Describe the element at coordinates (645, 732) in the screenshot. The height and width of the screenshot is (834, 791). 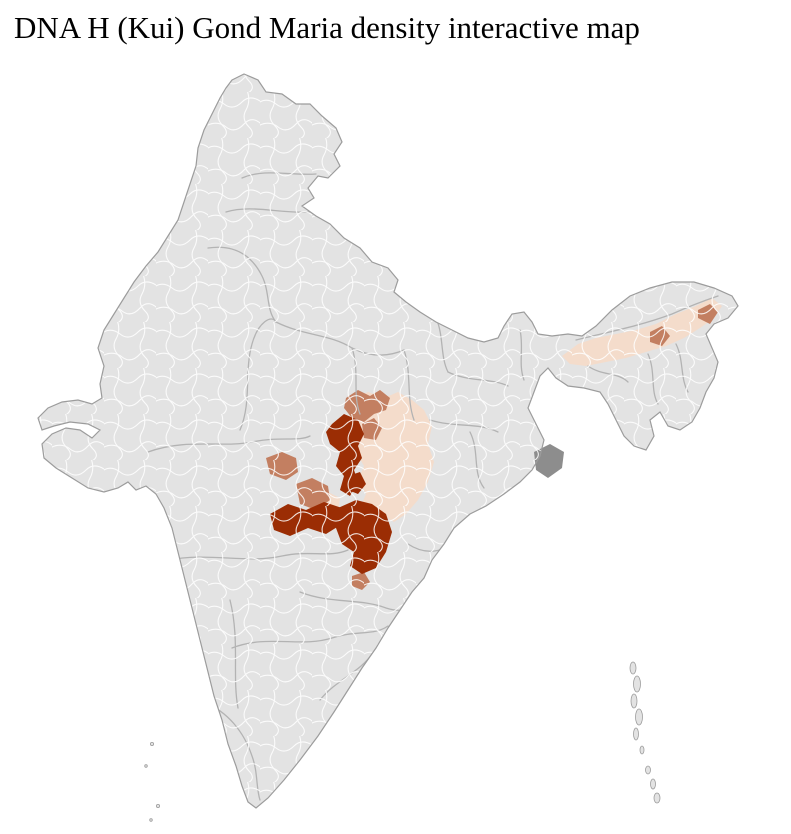
I see `andaman-nicobar-islands` at that location.